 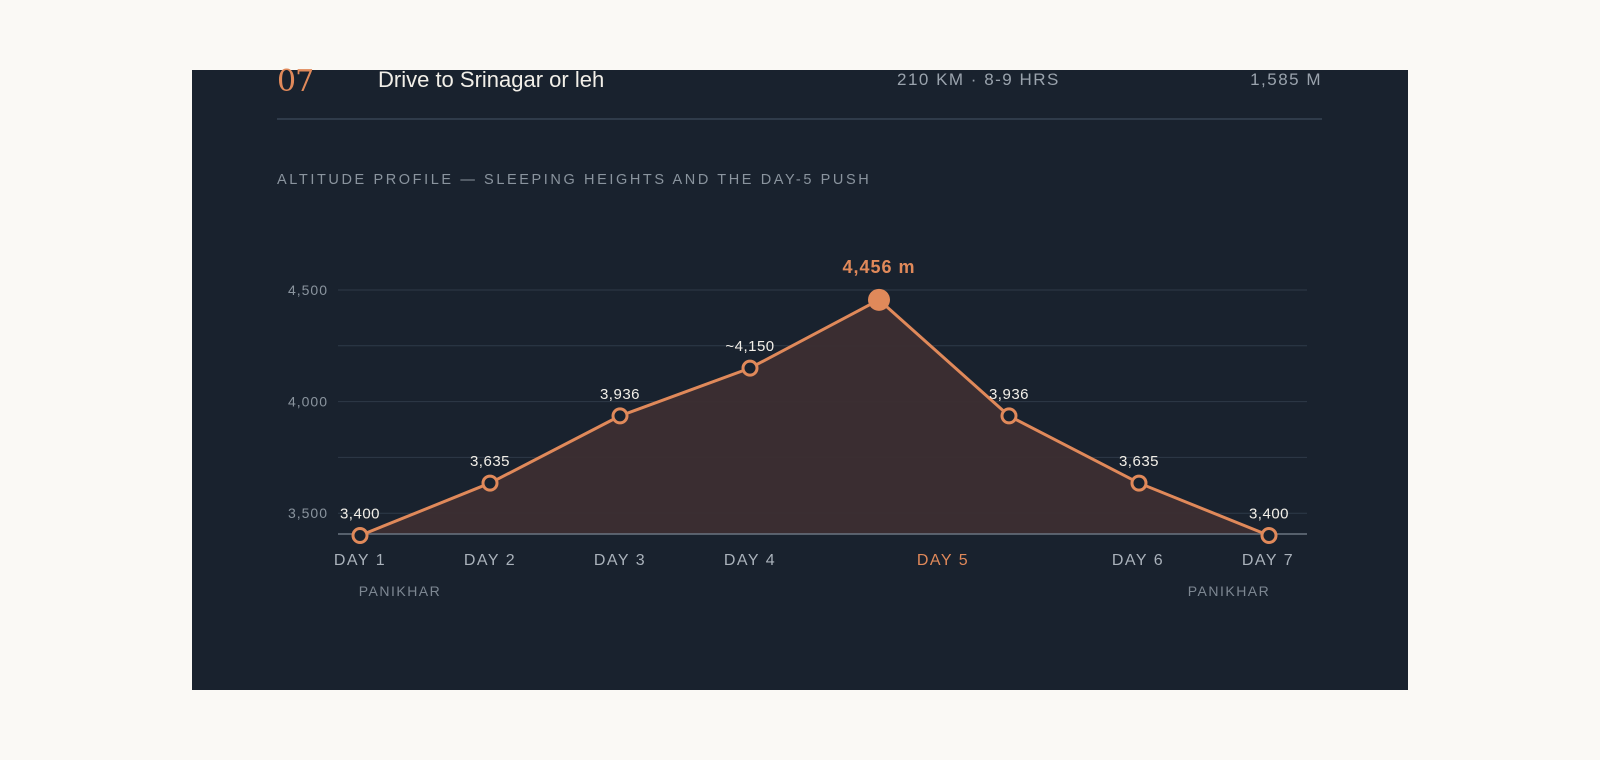 I want to click on x-tick-label: DAY 6, so click(x=1138, y=560).